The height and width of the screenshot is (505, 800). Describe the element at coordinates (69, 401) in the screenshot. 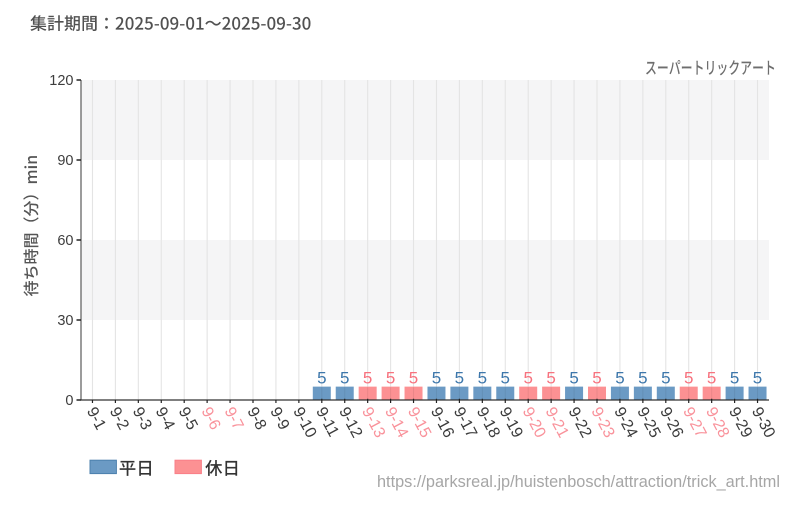

I see `svg-text: 0` at that location.